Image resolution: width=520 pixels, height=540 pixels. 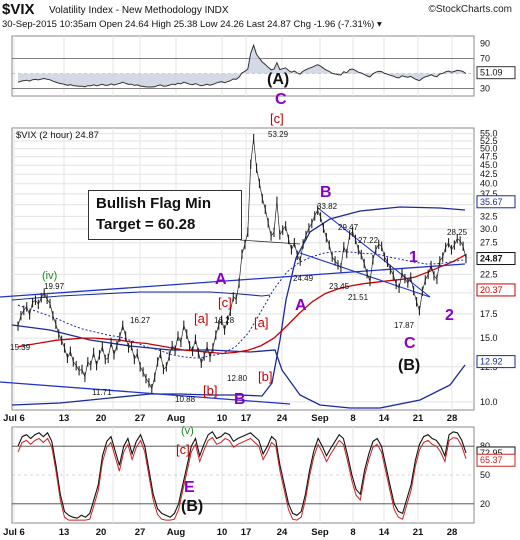 I want to click on price-value-label: 21.51, so click(x=358, y=297).